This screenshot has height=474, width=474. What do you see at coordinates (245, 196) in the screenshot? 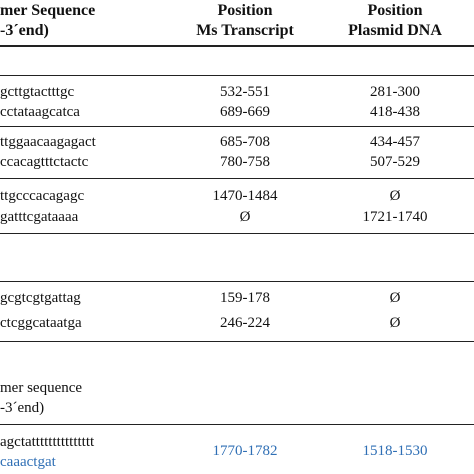
I see `table-row-5-ms: 1470-1484` at bounding box center [245, 196].